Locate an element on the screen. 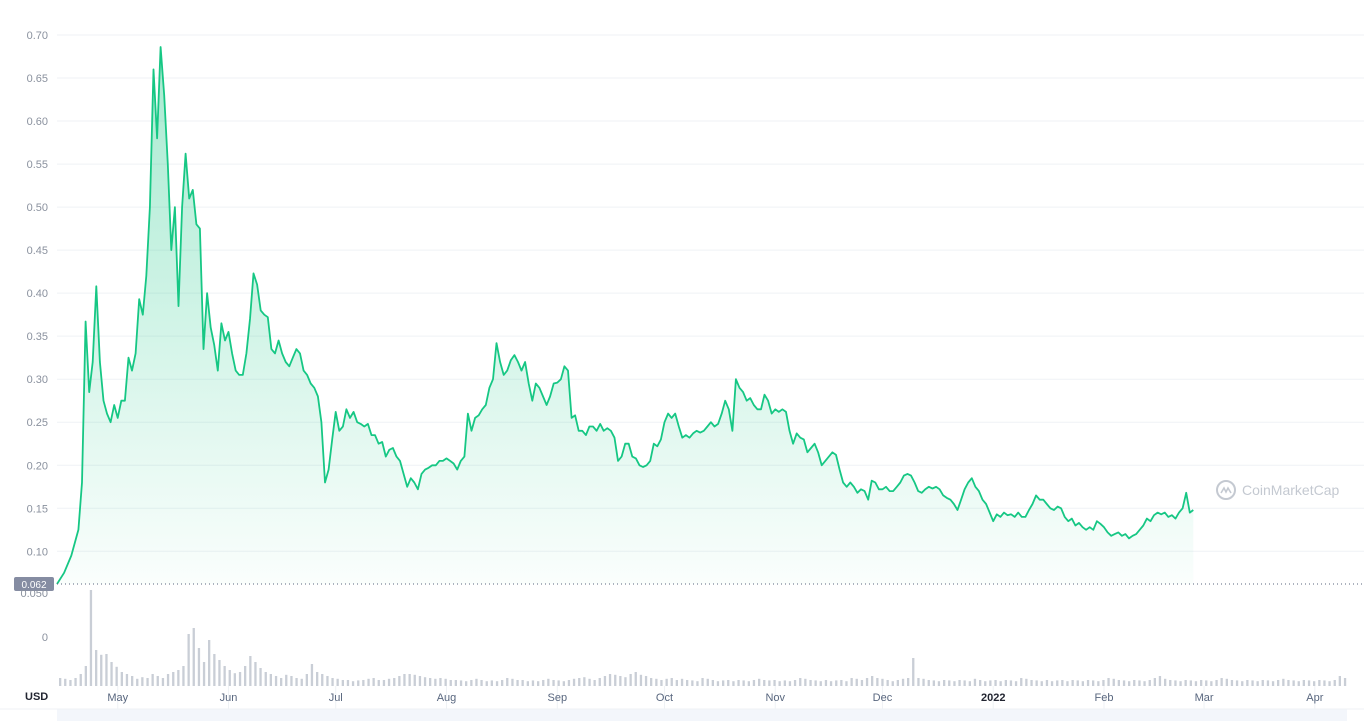 The height and width of the screenshot is (721, 1364). y-tick-label: 0.70 is located at coordinates (37, 36).